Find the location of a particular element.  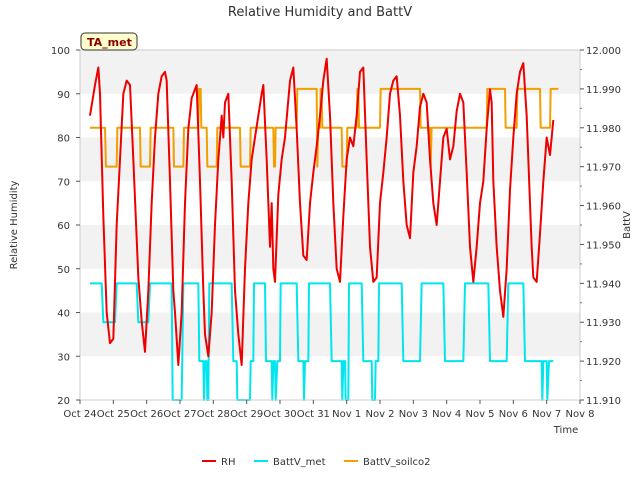

x-tick-label: Oct 24 is located at coordinates (79, 414).